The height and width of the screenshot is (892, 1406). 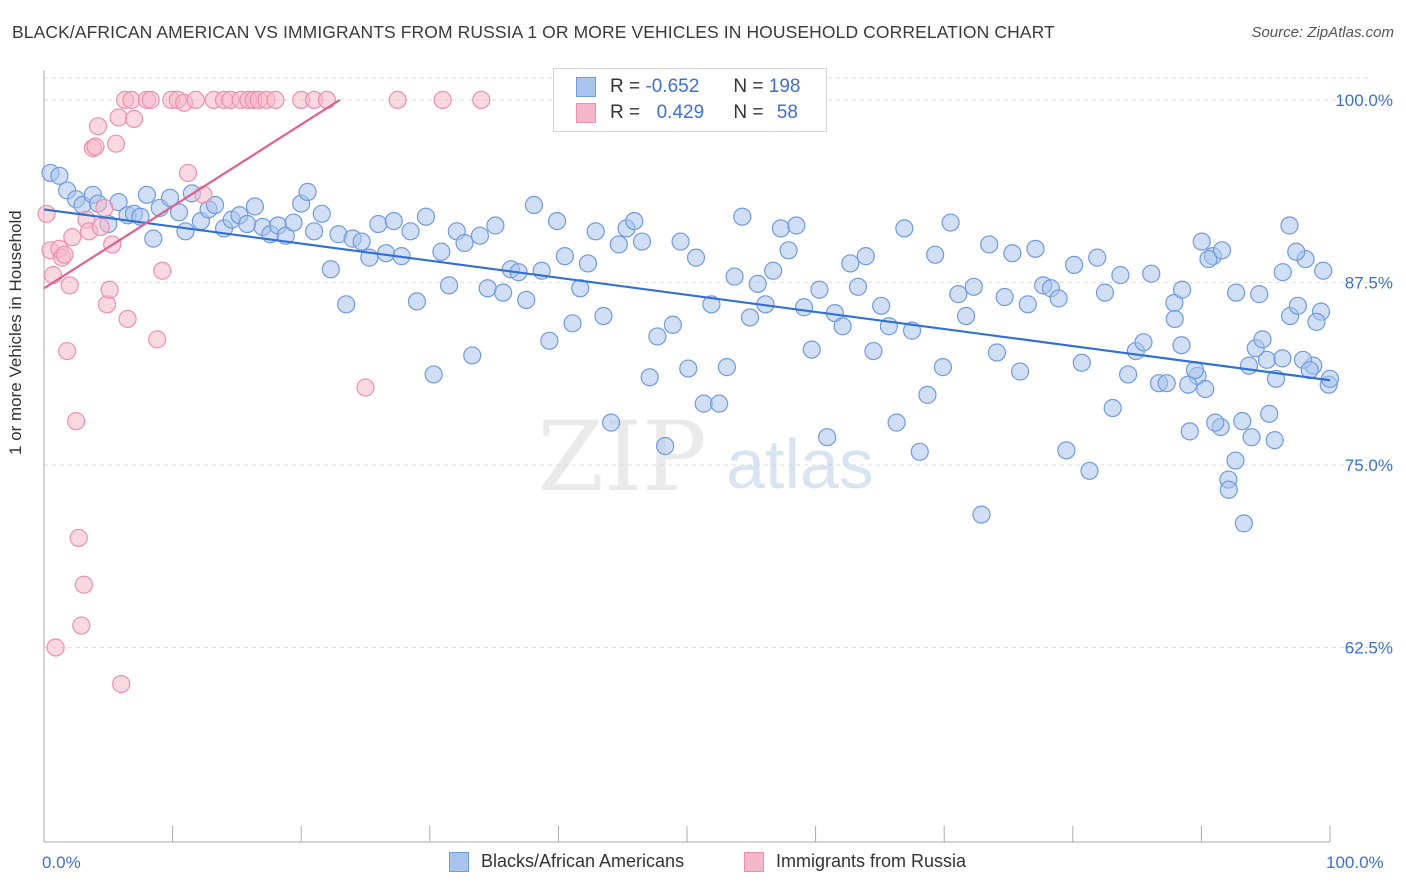 What do you see at coordinates (621, 457) in the screenshot?
I see `watermark-zip: ZIP` at bounding box center [621, 457].